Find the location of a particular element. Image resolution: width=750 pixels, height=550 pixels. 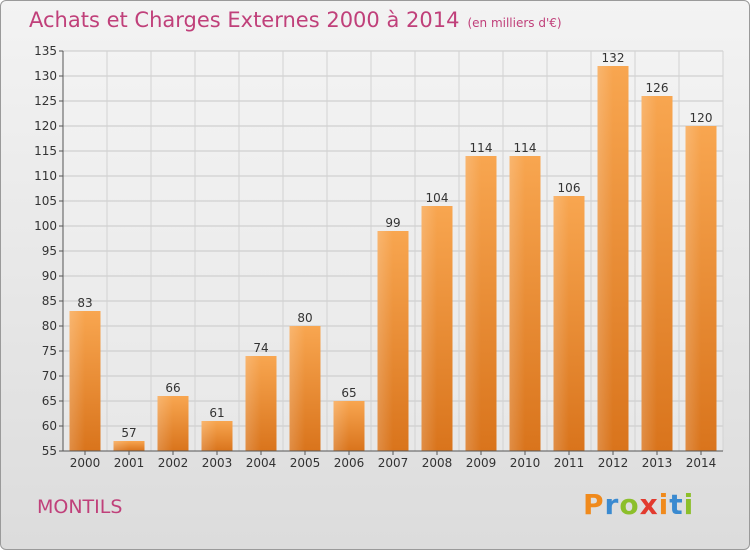

x-tick-label: 2013 is located at coordinates (657, 463).